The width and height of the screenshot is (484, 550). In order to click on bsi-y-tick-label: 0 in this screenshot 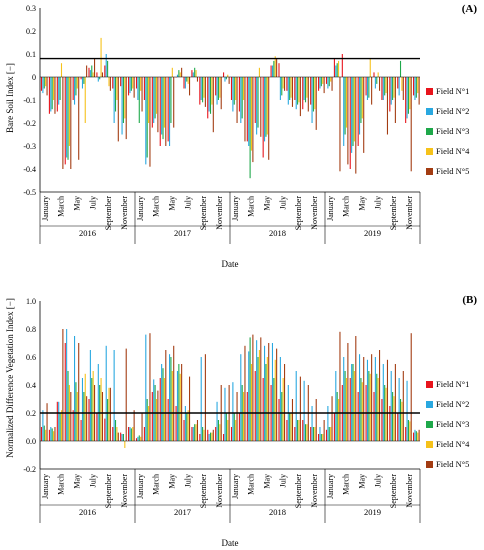, I will do `click(34, 77)`.